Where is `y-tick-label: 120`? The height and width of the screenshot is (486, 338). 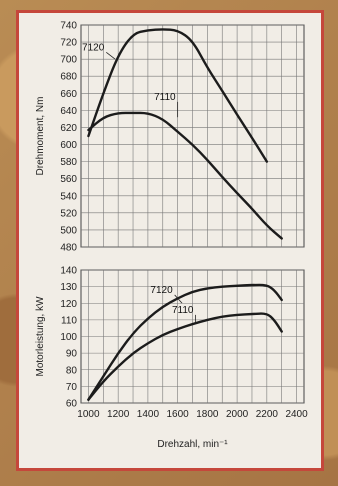 y-tick-label: 120 is located at coordinates (68, 304).